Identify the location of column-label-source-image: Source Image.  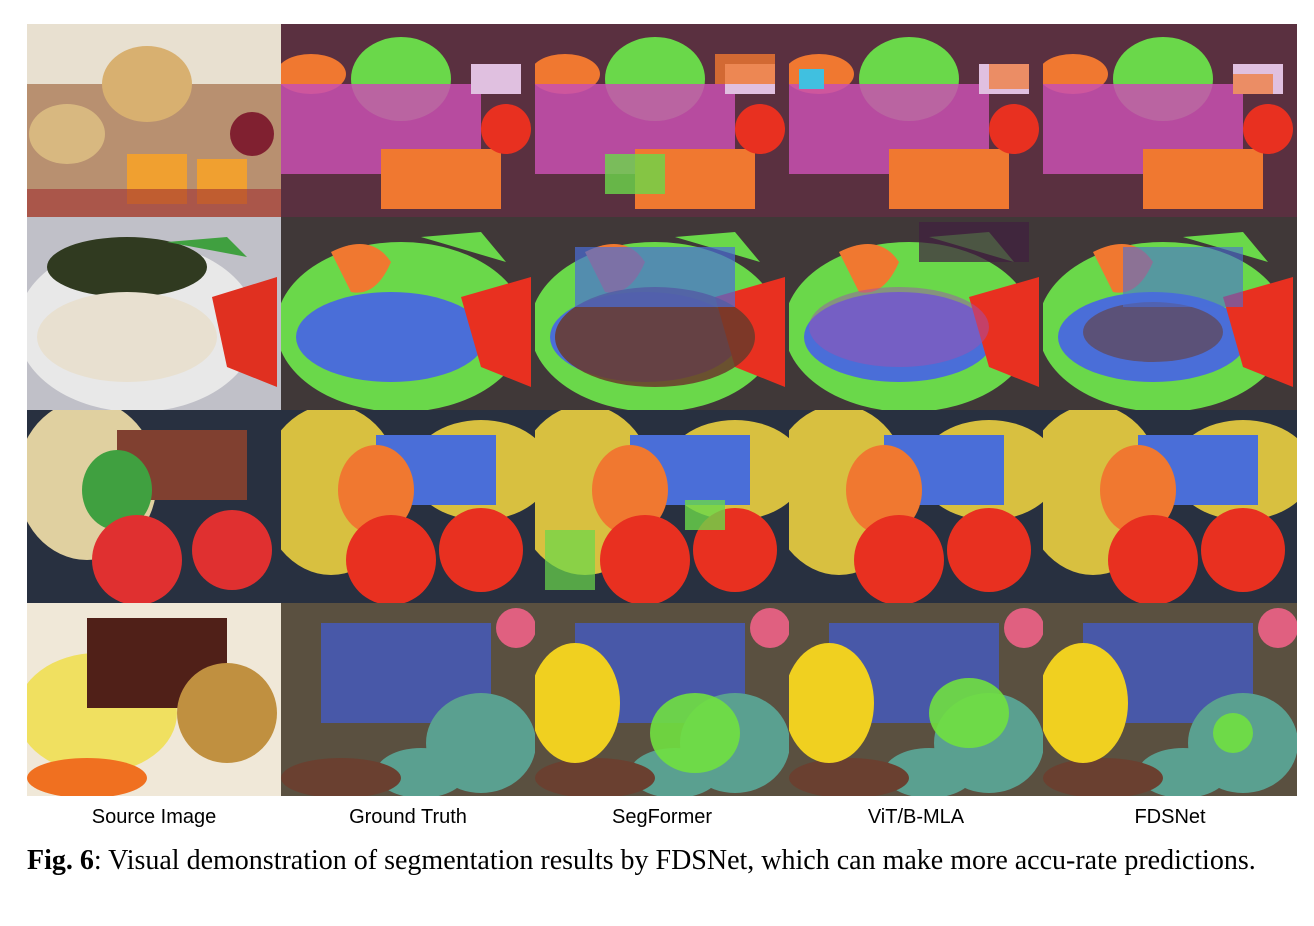
(154, 817).